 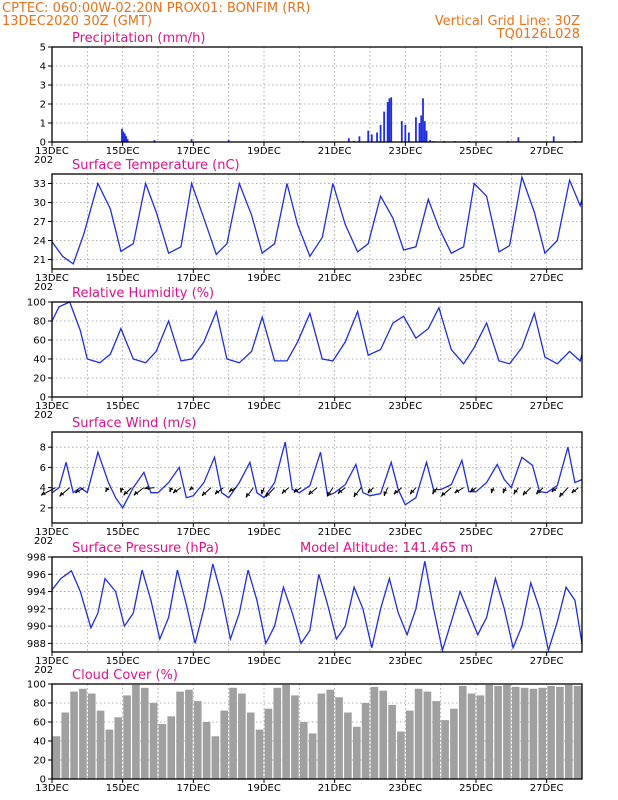 What do you see at coordinates (264, 406) in the screenshot?
I see `humidity-x-tick-label: 19DEC` at bounding box center [264, 406].